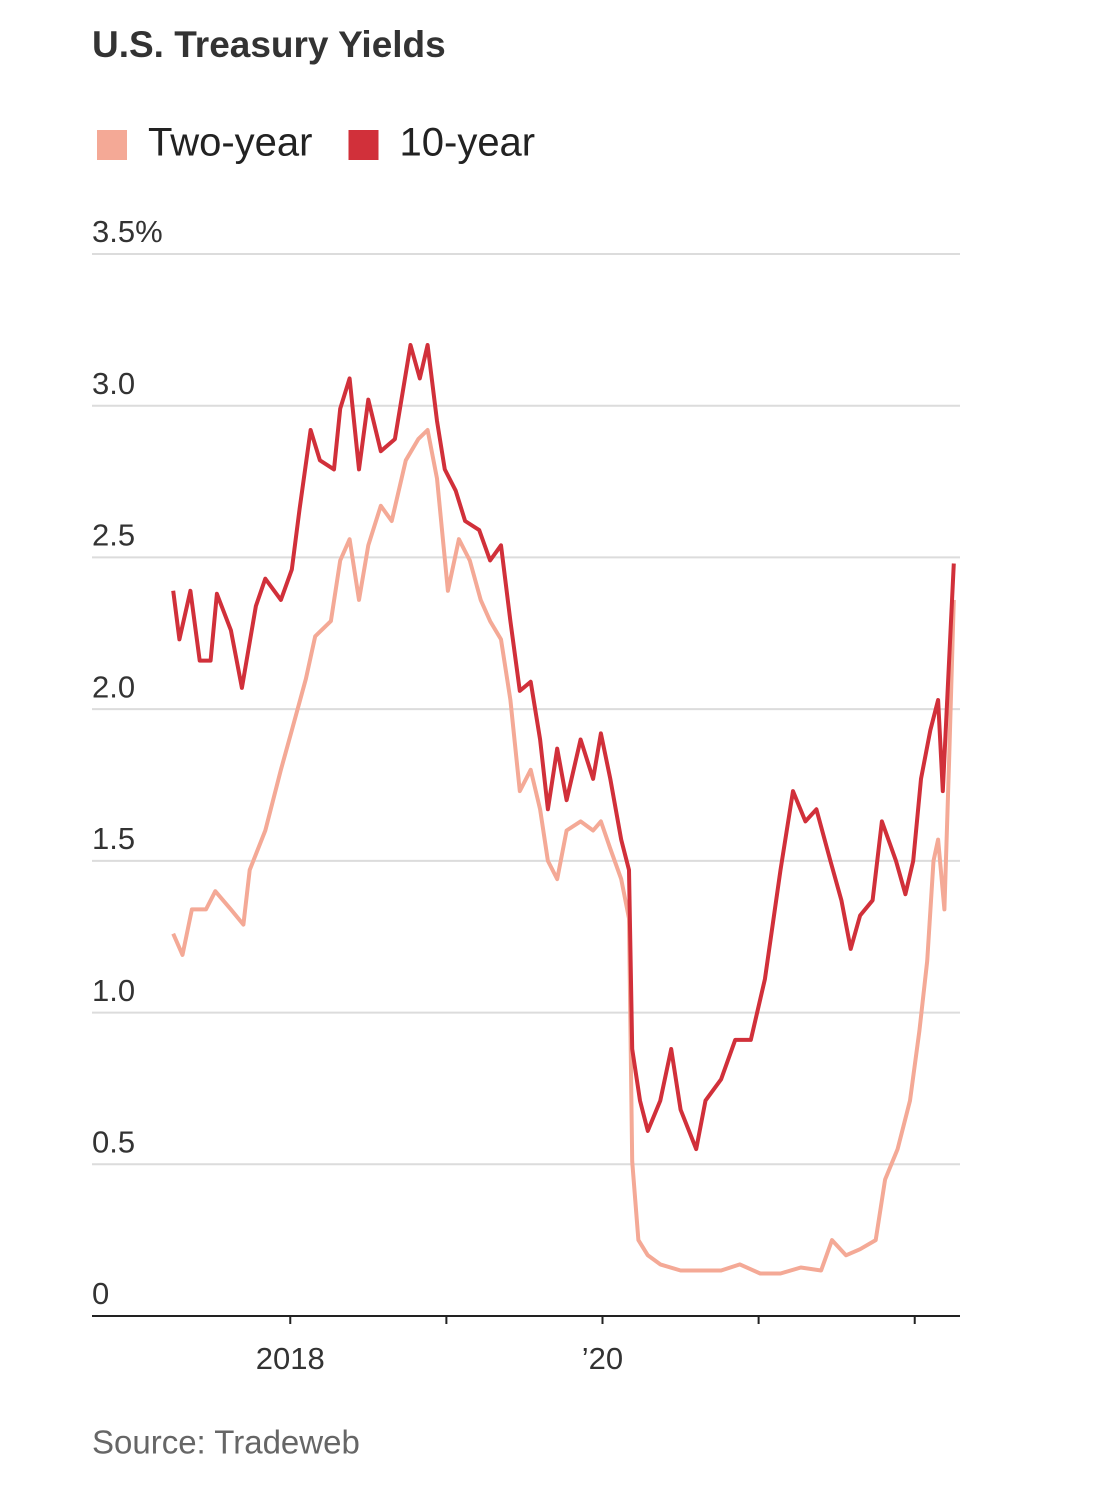 This screenshot has width=1102, height=1490. Describe the element at coordinates (113, 990) in the screenshot. I see `y-tick-label: 1.0` at that location.